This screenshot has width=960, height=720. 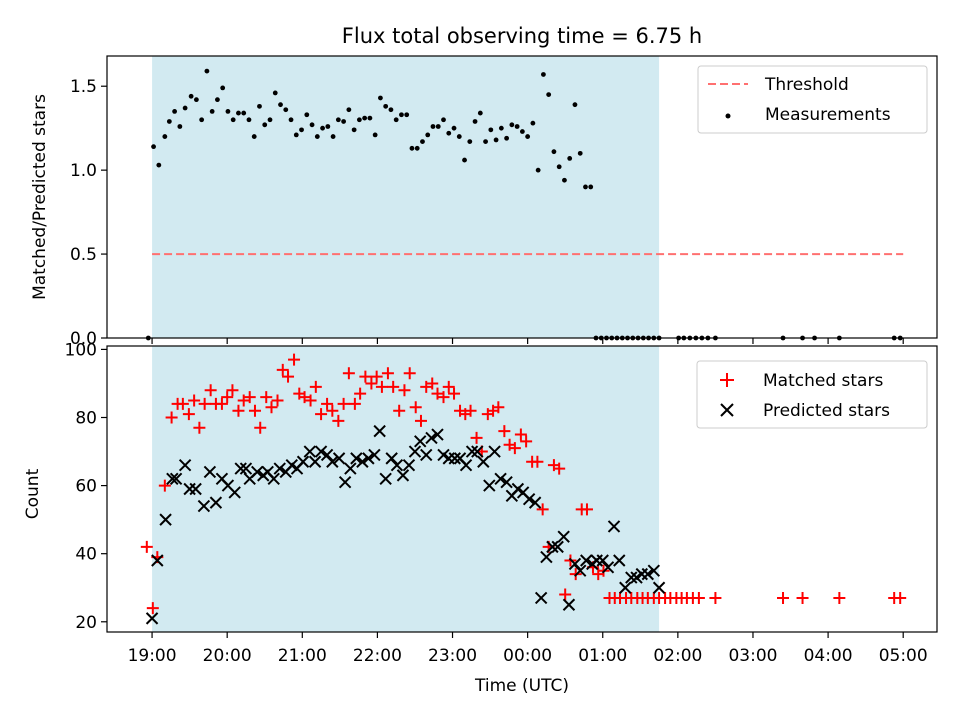 I want to click on x-tick-label: 21:00, so click(x=302, y=656).